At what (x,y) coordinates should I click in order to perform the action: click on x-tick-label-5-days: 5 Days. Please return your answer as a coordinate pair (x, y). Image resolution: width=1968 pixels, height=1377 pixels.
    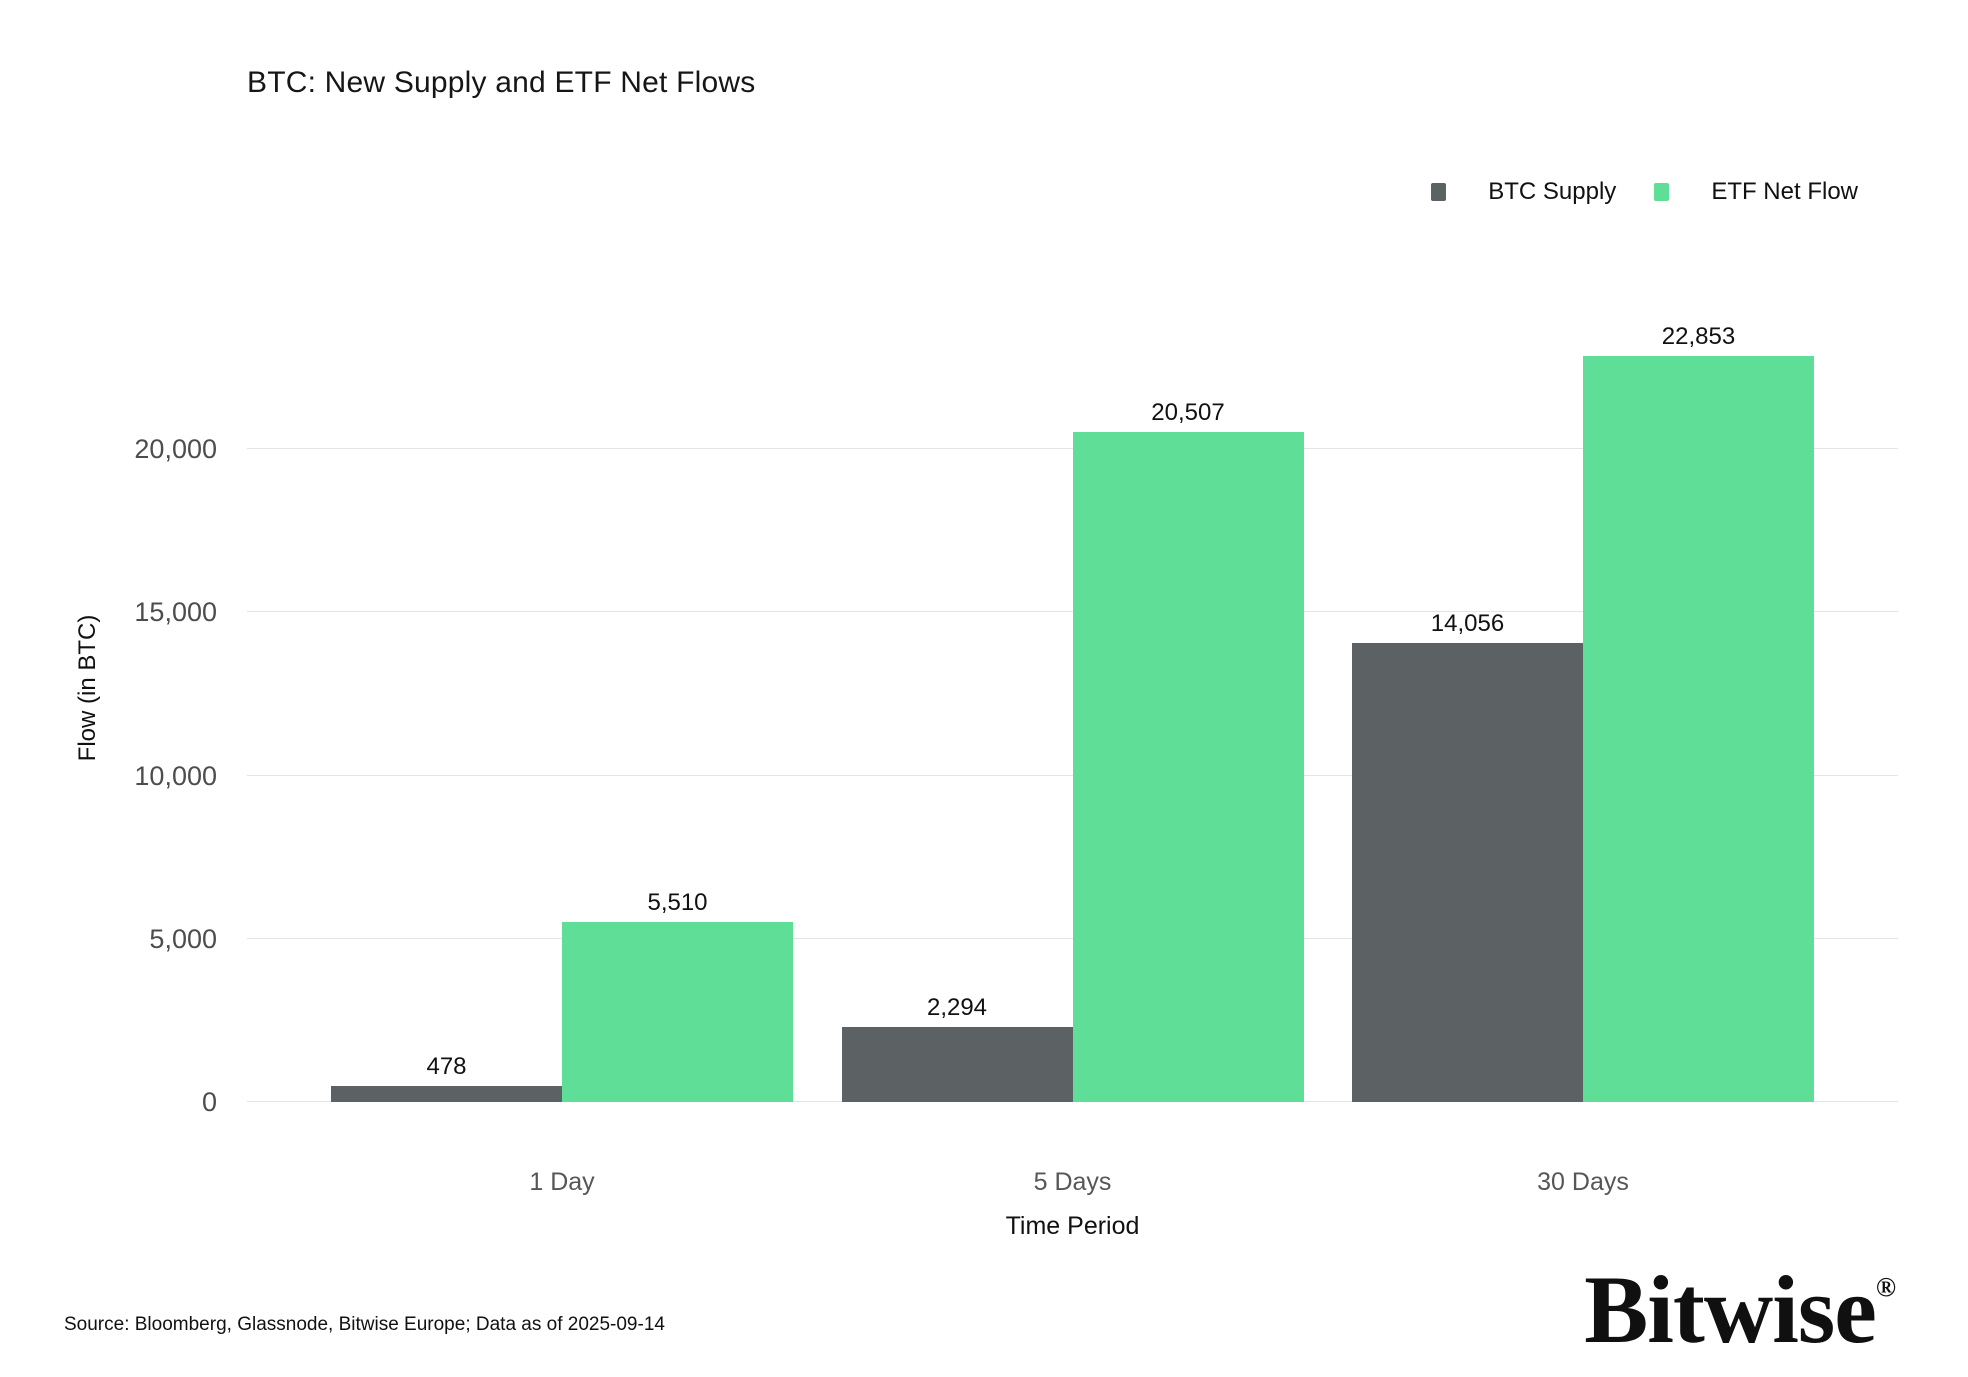
    Looking at the image, I should click on (1072, 1182).